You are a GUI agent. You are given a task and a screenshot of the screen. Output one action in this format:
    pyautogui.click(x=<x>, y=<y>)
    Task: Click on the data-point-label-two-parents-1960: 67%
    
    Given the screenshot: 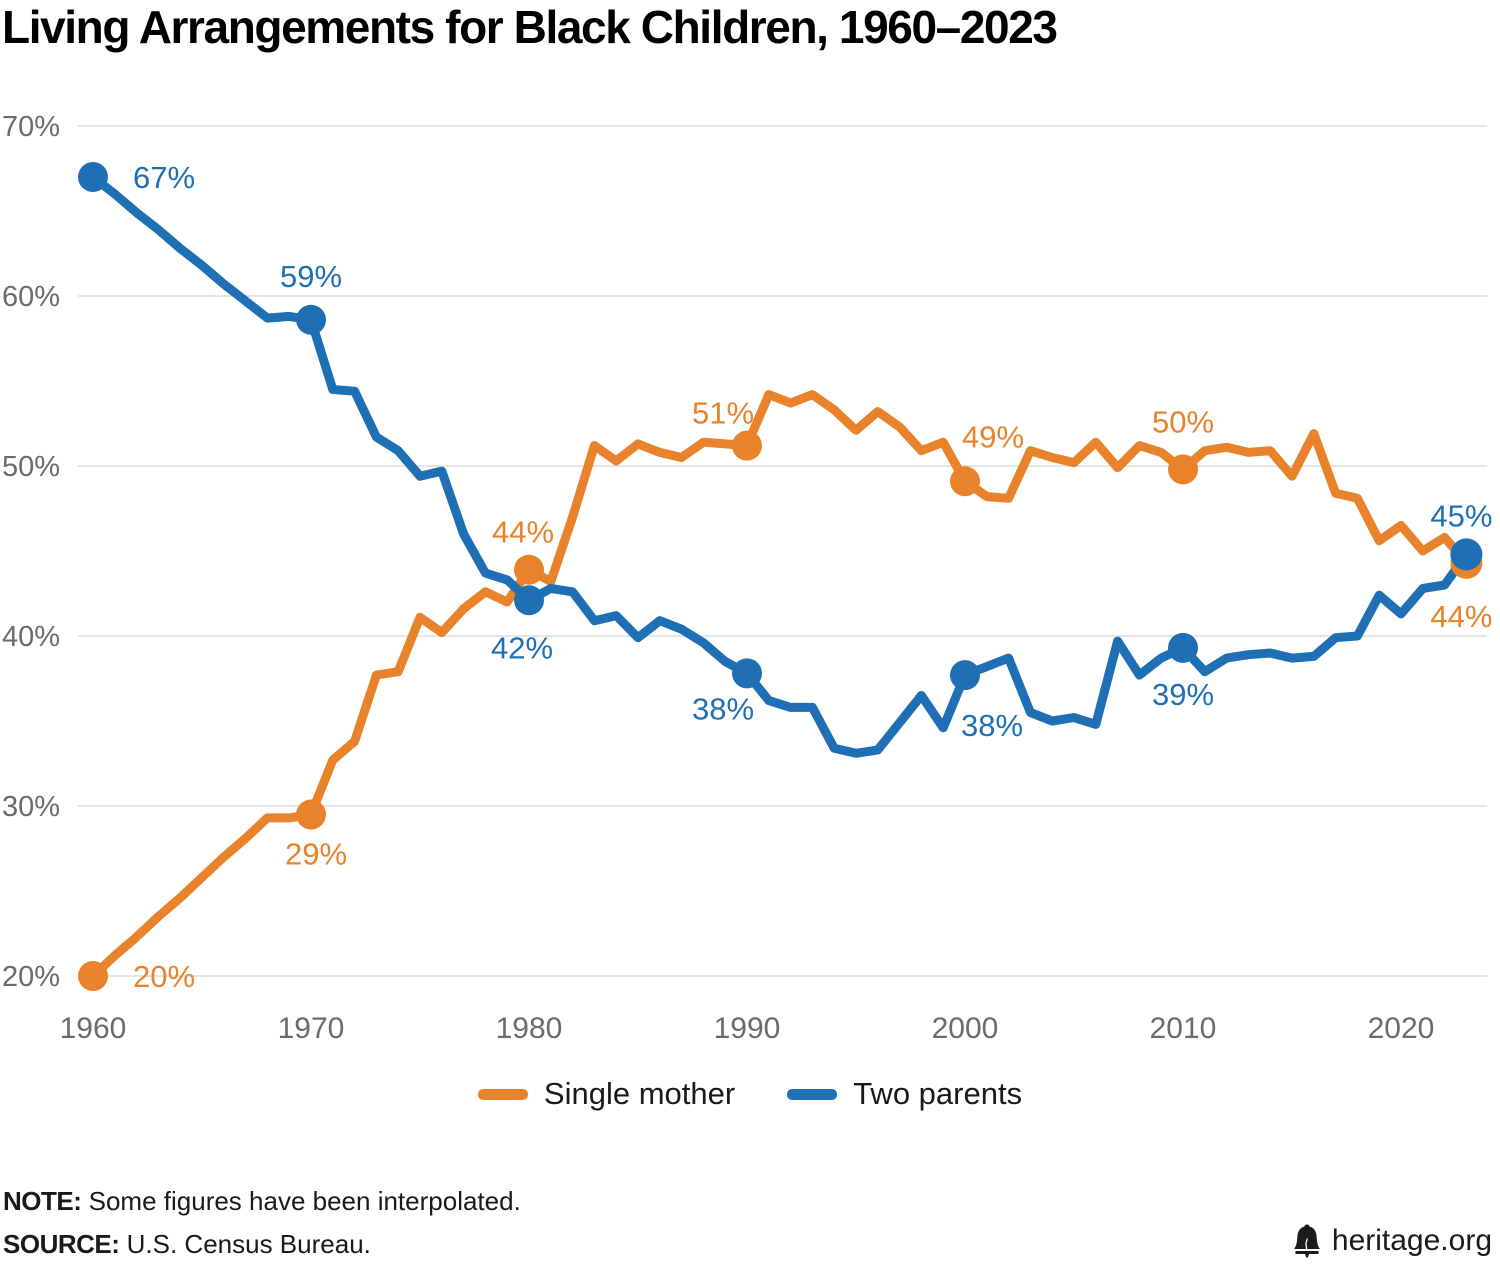 What is the action you would take?
    pyautogui.click(x=164, y=177)
    